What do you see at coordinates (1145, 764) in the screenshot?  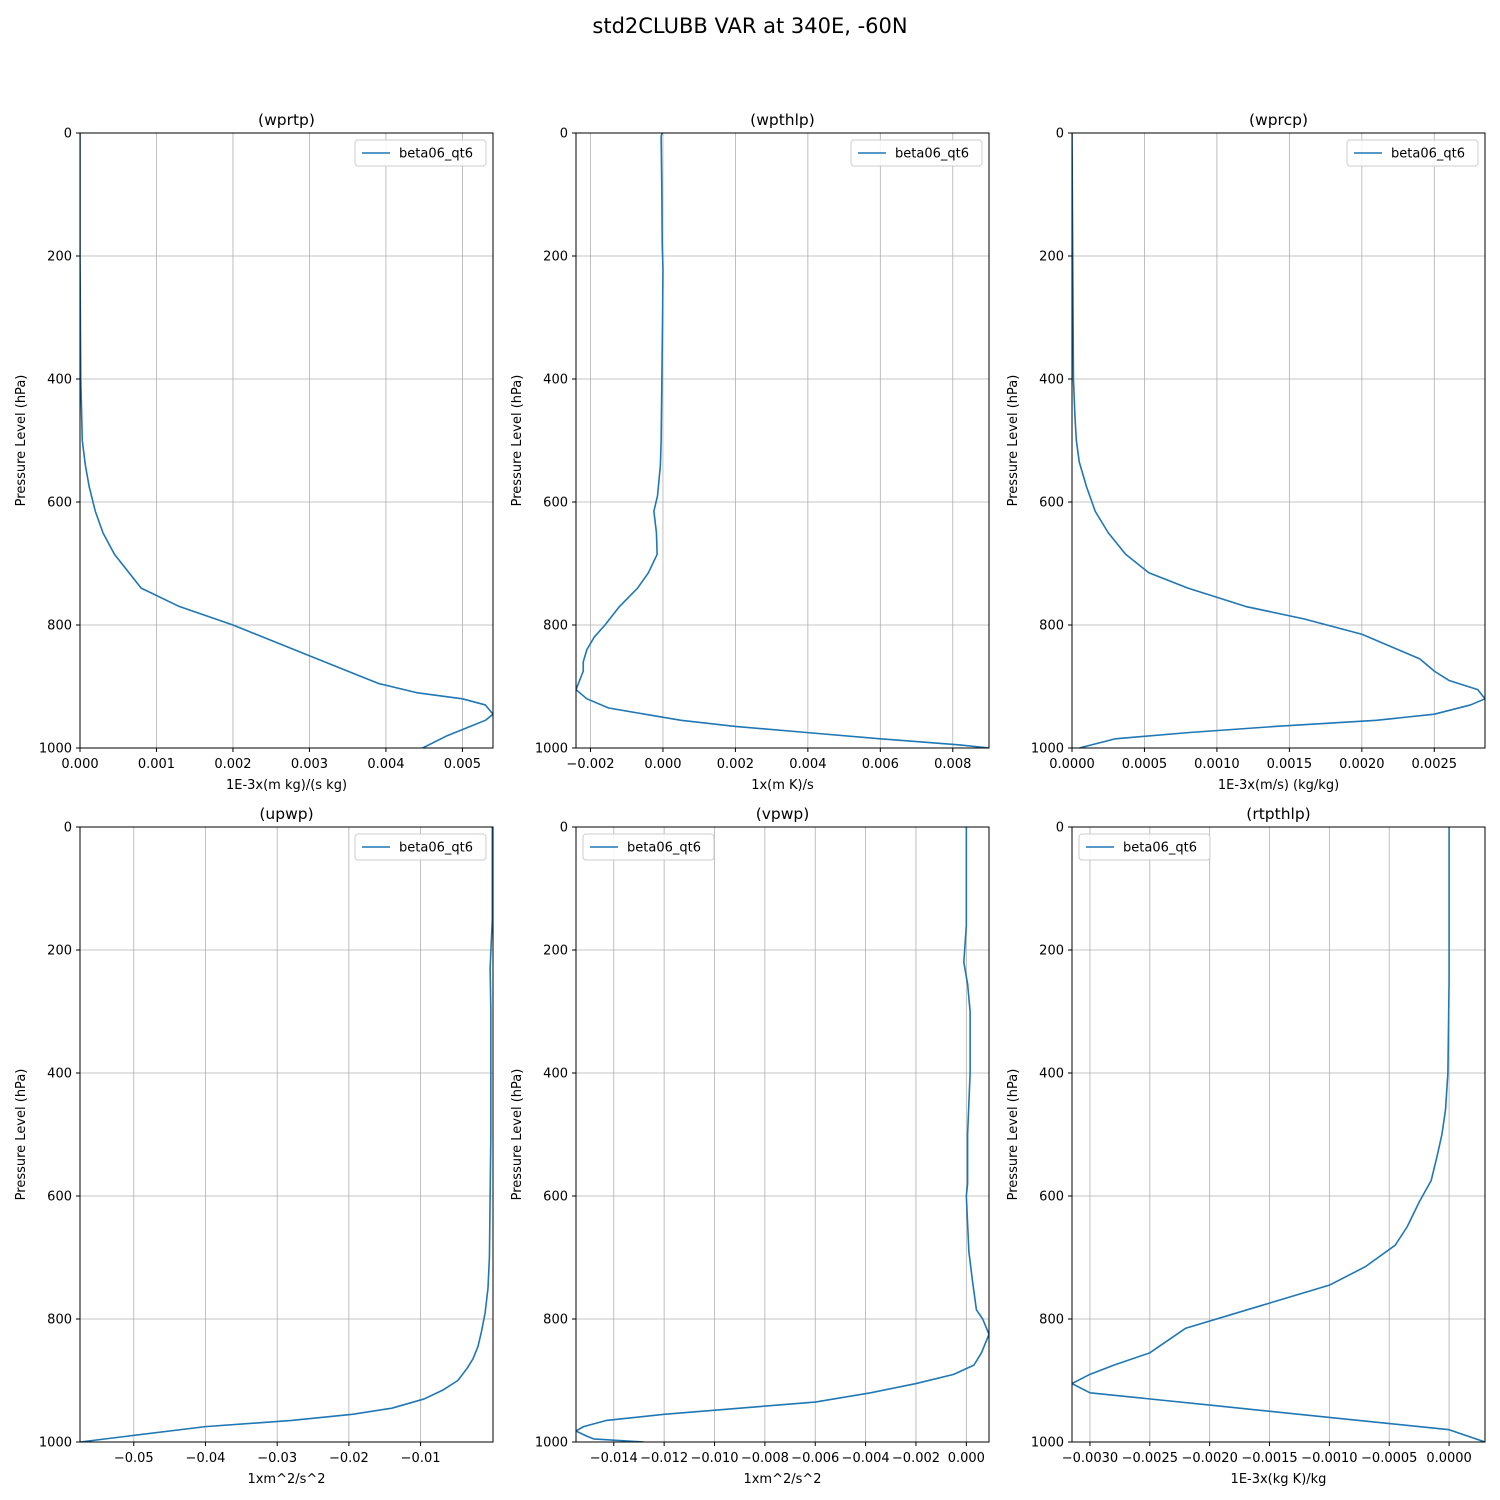 I see `x-tick-label: 0.0005` at bounding box center [1145, 764].